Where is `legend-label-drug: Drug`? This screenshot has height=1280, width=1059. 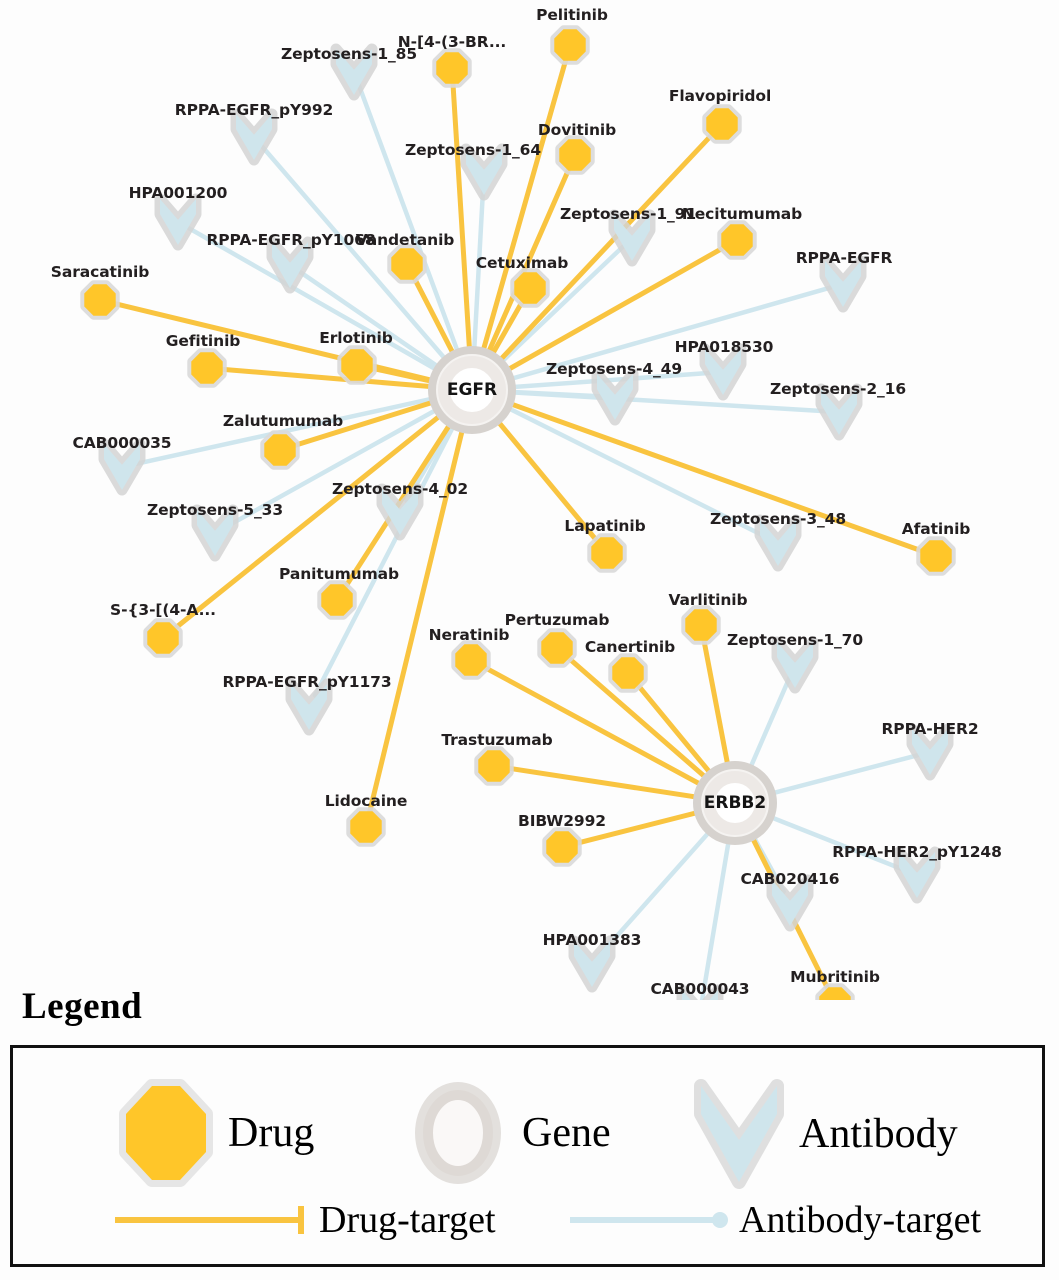
legend-label-drug: Drug is located at coordinates (271, 1133).